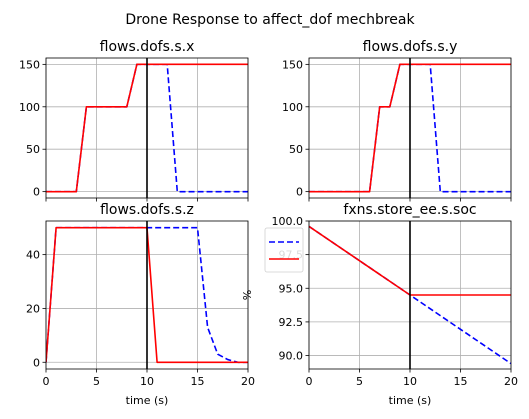 The height and width of the screenshot is (419, 529). Describe the element at coordinates (247, 295) in the screenshot. I see `y-axis-label: %` at that location.